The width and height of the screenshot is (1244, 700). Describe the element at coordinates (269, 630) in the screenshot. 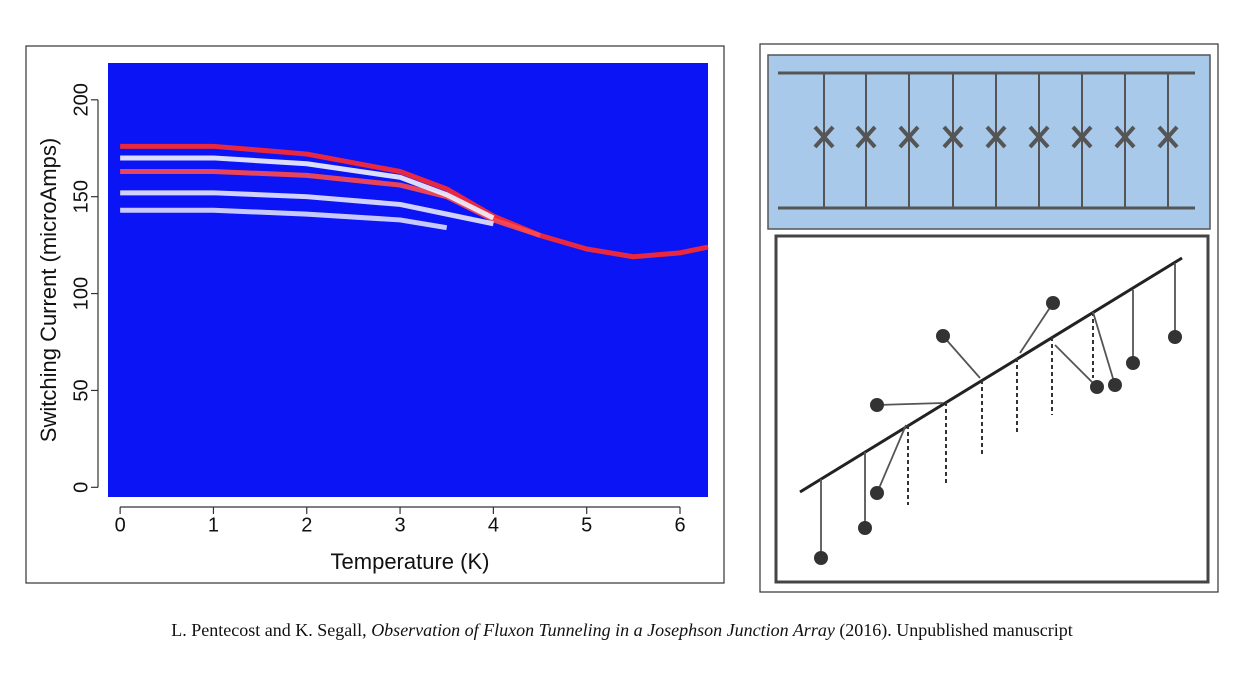

I see `caption-authors: L. Pentecost and K. Segall,` at that location.